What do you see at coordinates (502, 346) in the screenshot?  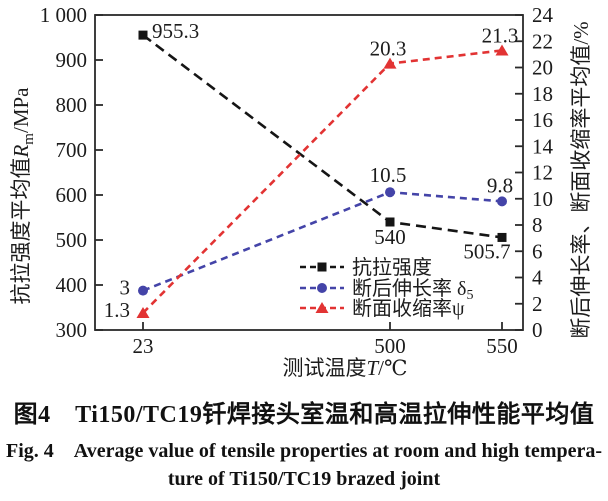 I see `x-axis-tick-label: 550` at bounding box center [502, 346].